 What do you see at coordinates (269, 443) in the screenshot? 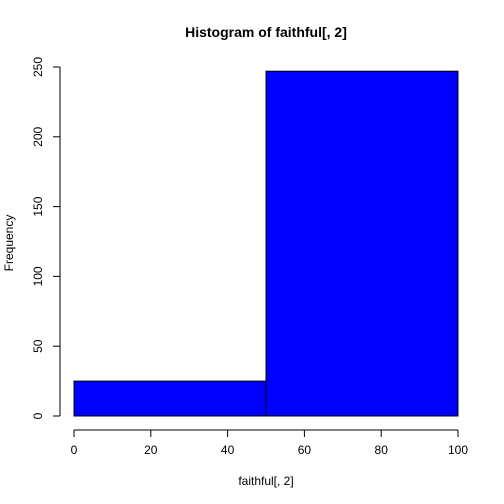
I see `x-axis: 0 20 40 60 80 100` at bounding box center [269, 443].